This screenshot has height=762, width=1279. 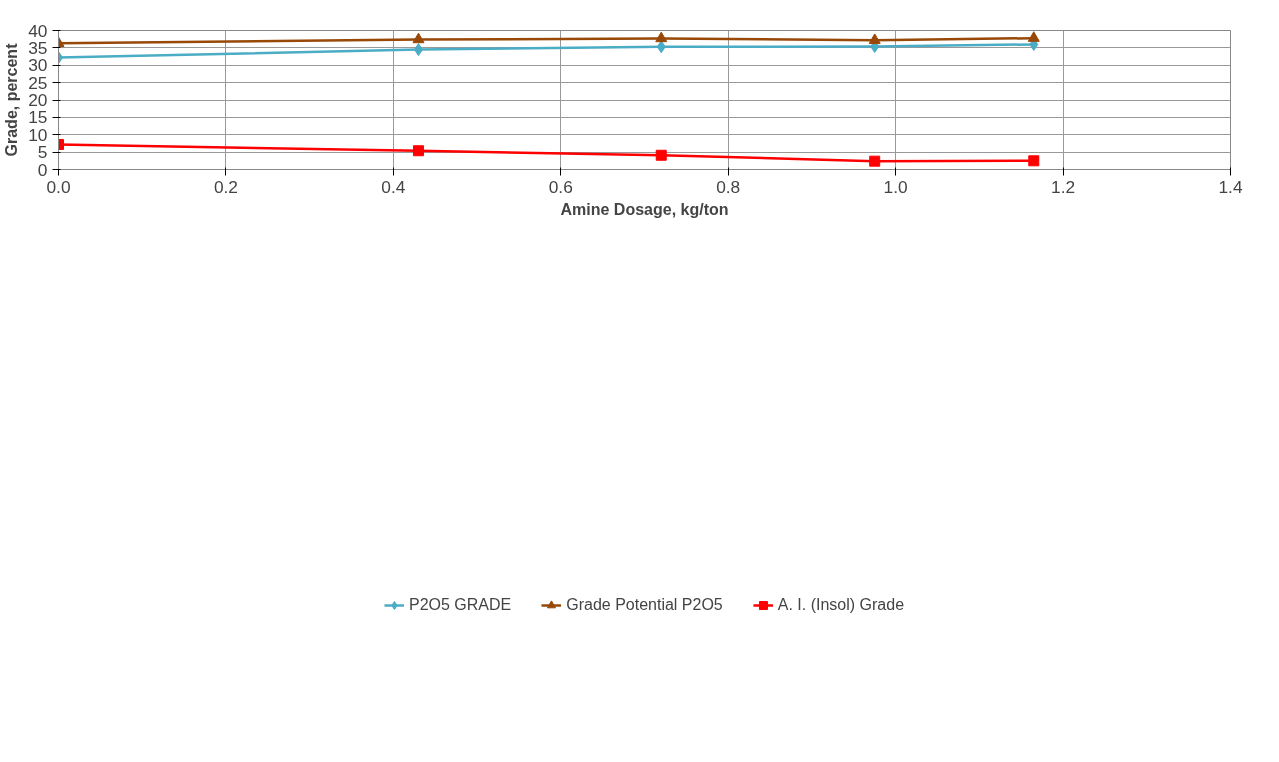 I want to click on x-tick-label: 0.0, so click(x=58, y=186).